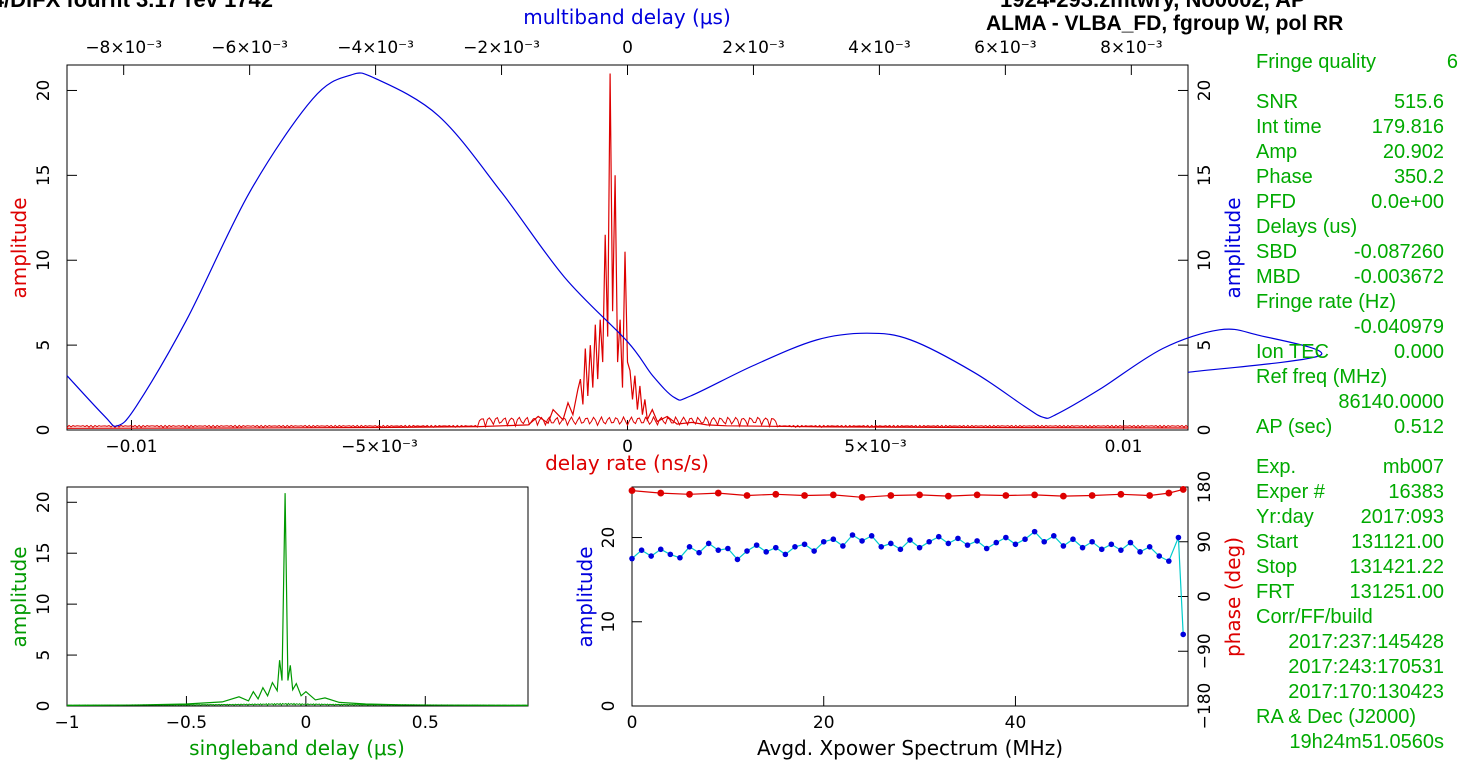 The width and height of the screenshot is (1462, 773). What do you see at coordinates (1416, 492) in the screenshot?
I see `exper-num-value: 16383` at bounding box center [1416, 492].